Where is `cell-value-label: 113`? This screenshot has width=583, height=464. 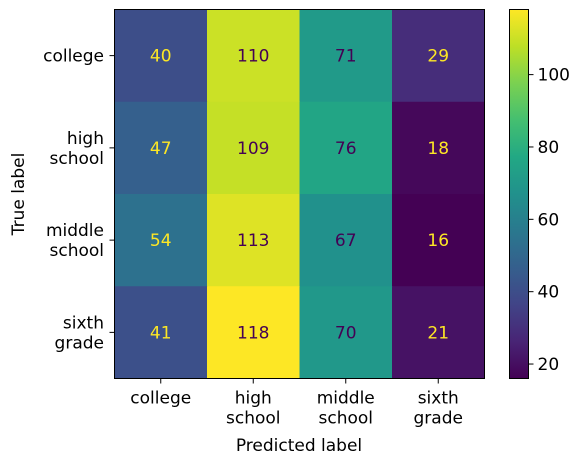
cell-value-label: 113 is located at coordinates (253, 241).